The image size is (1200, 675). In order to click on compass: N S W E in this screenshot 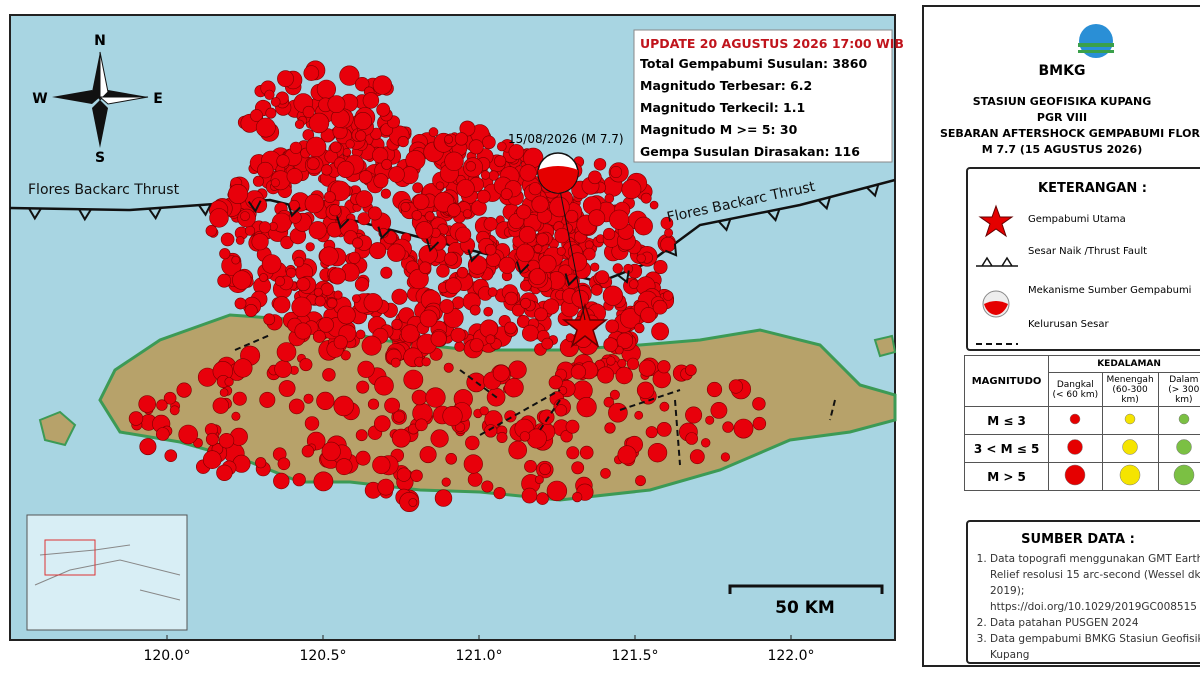, I will do `click(97, 99)`.